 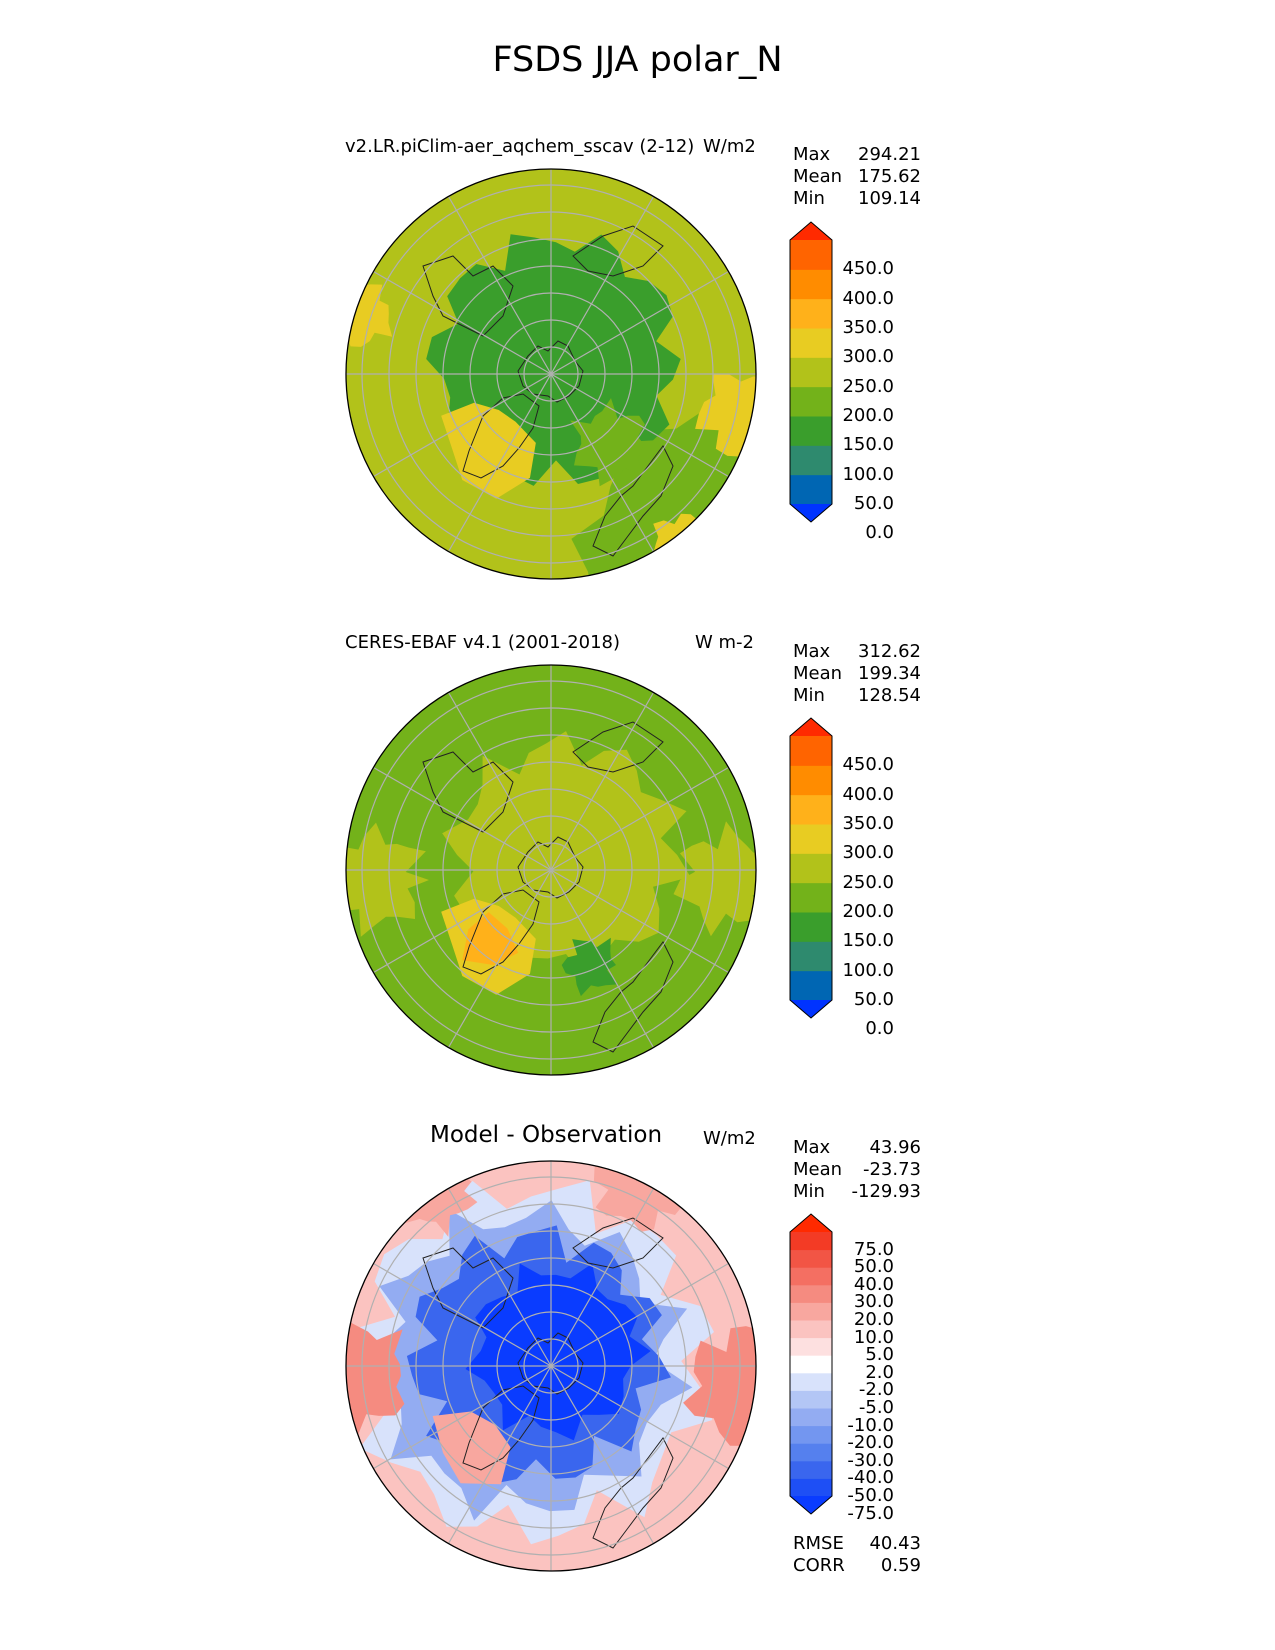 I want to click on figure-title: FSDS JJA polar_N, so click(x=637, y=60).